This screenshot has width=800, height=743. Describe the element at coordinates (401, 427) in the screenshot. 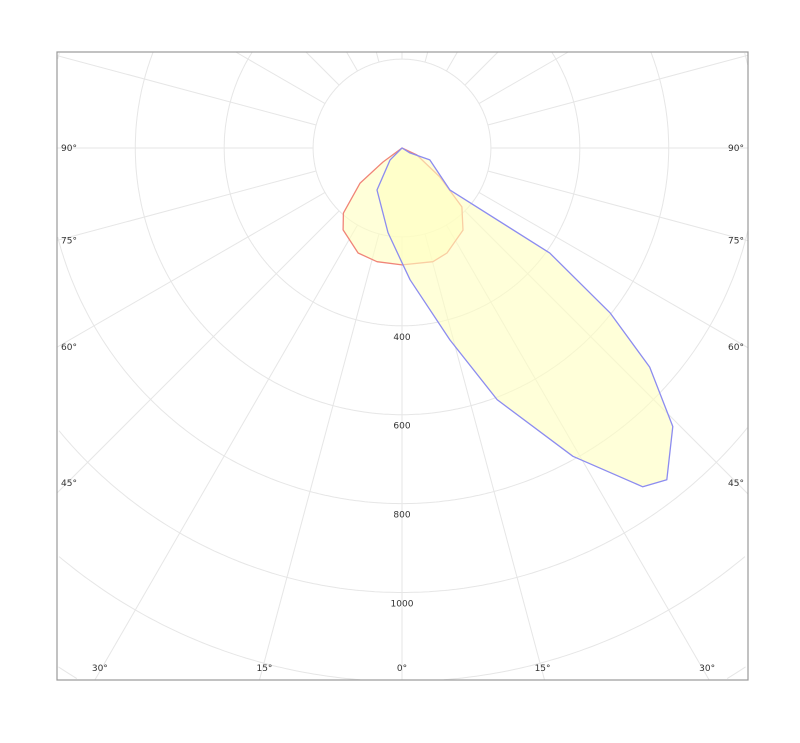

I see `radial-tick-label: 600` at that location.